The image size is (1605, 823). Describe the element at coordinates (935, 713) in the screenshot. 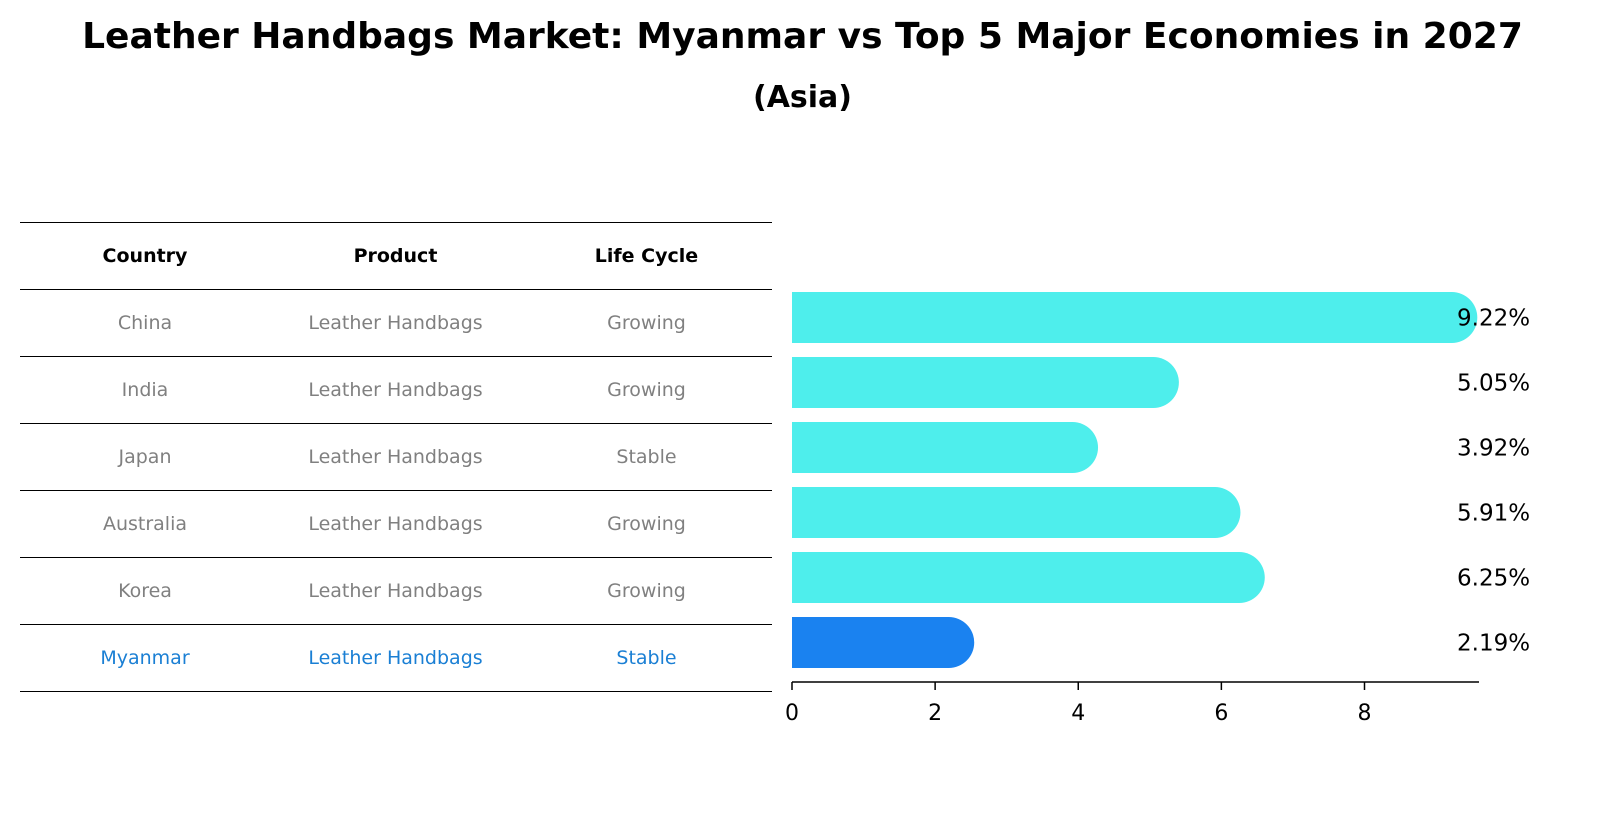

I see `x-tick-label: 2` at that location.